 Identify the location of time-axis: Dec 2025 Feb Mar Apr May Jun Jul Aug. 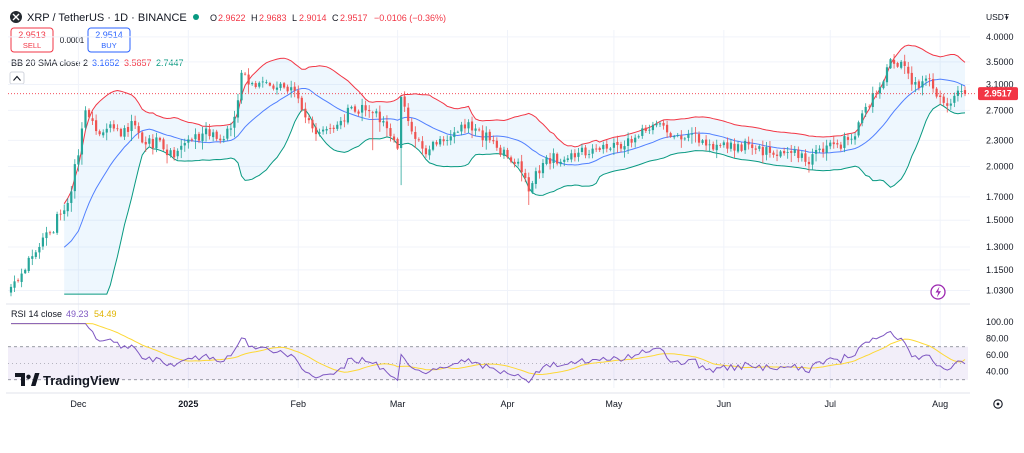
(509, 404).